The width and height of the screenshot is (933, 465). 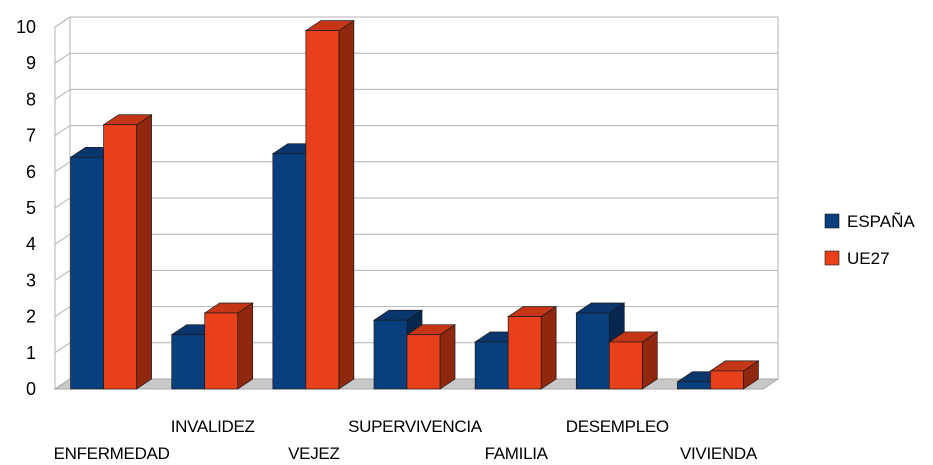 I want to click on x-category-label: DESEMPLEO, so click(x=617, y=426).